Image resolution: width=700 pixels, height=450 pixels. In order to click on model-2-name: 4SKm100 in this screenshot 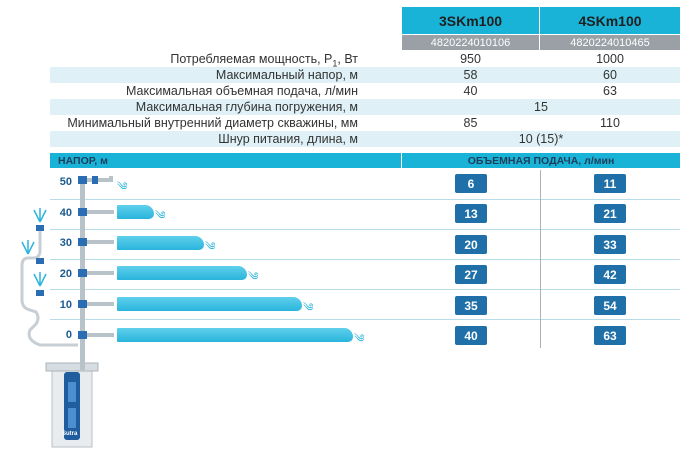, I will do `click(610, 20)`.